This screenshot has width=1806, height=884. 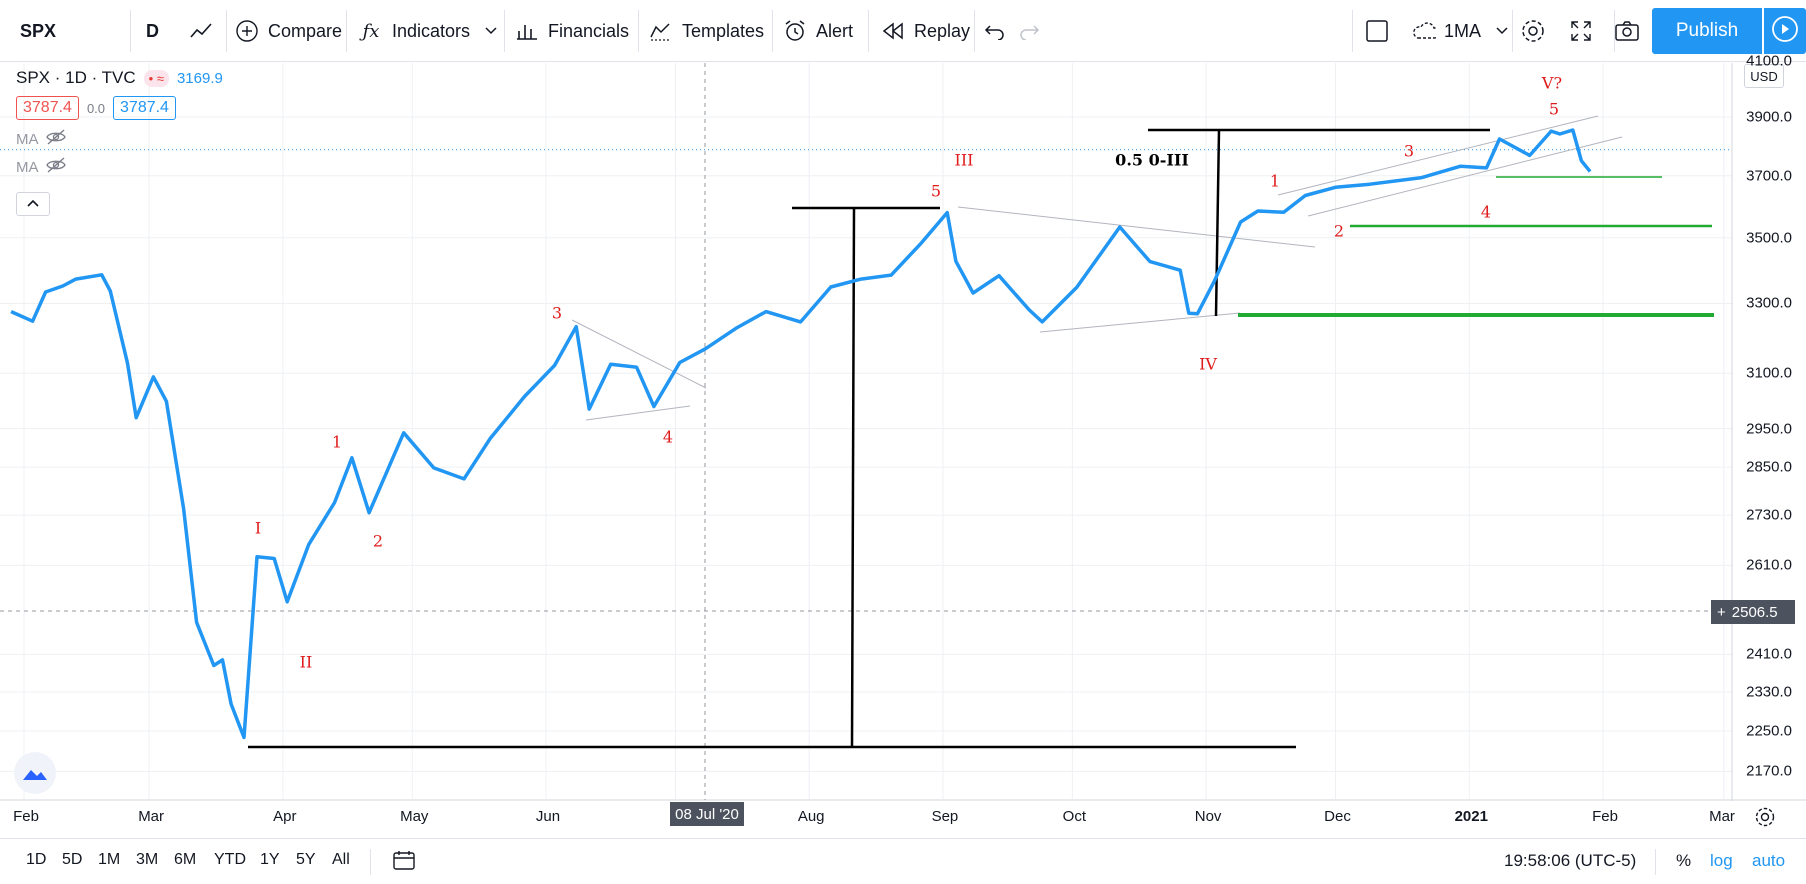 I want to click on wave-label: V?, so click(x=1552, y=83).